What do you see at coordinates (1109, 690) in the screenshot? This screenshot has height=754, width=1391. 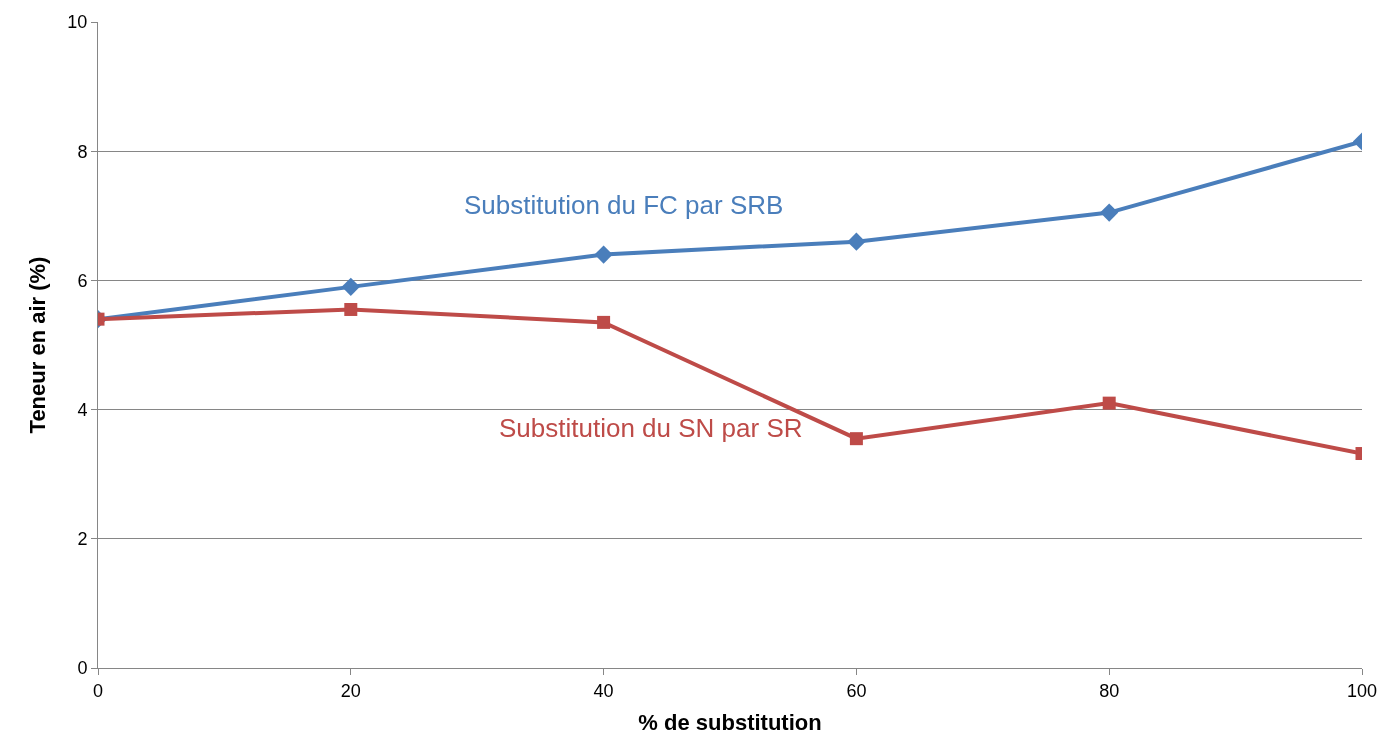 I see `x-tick-label: 80` at bounding box center [1109, 690].